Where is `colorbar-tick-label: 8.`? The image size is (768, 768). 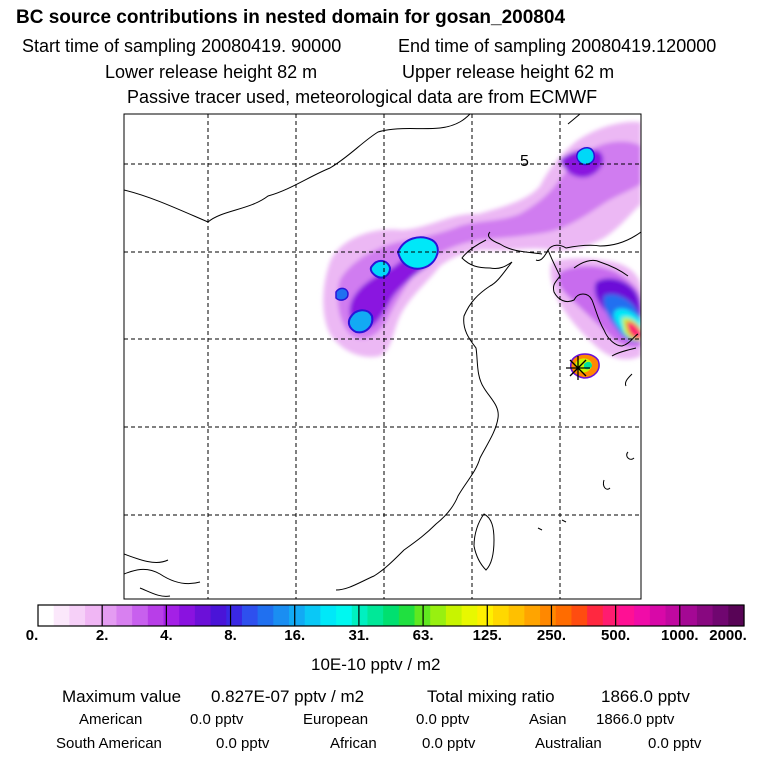 colorbar-tick-label: 8. is located at coordinates (230, 635).